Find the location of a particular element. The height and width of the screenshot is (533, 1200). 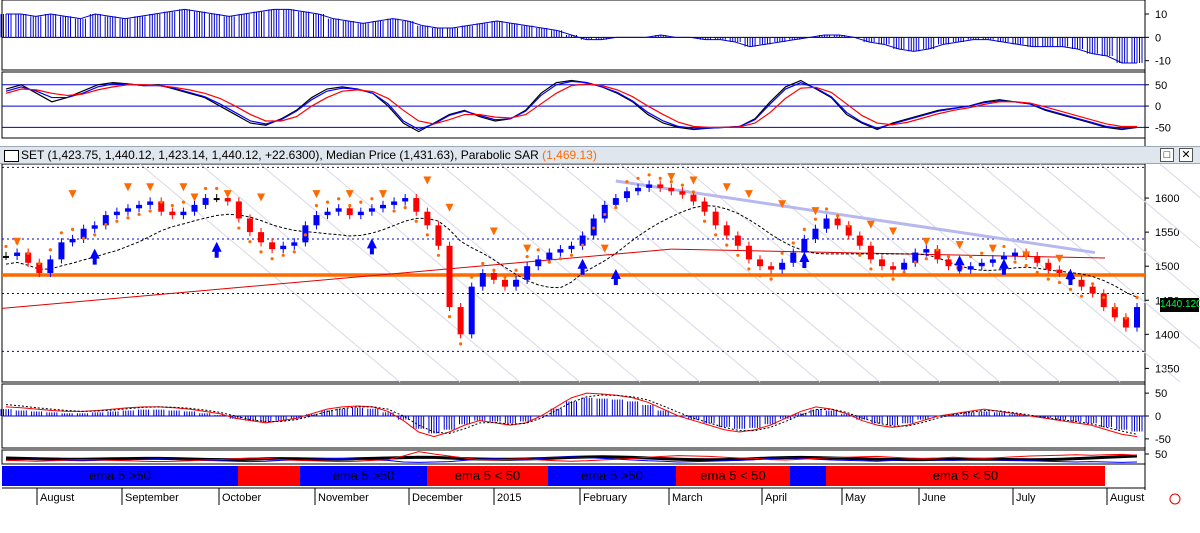

x-tick-label: July is located at coordinates (1026, 498).